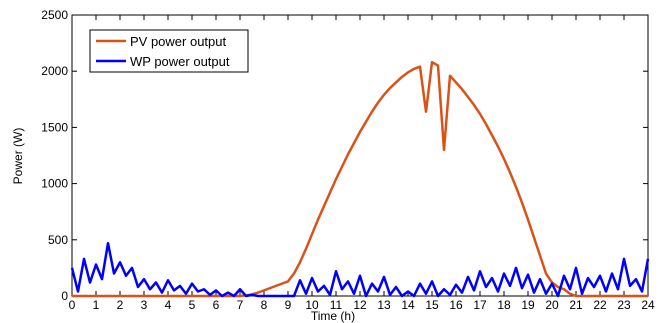 This screenshot has width=666, height=323. I want to click on x-axis-label: Time (h), so click(333, 316).